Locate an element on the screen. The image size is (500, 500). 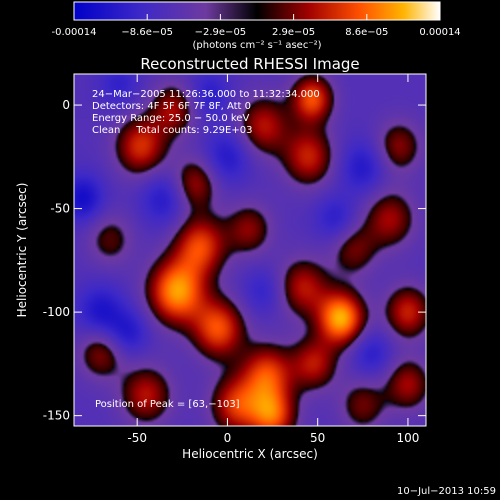
x-tick-label: -50 is located at coordinates (137, 438).